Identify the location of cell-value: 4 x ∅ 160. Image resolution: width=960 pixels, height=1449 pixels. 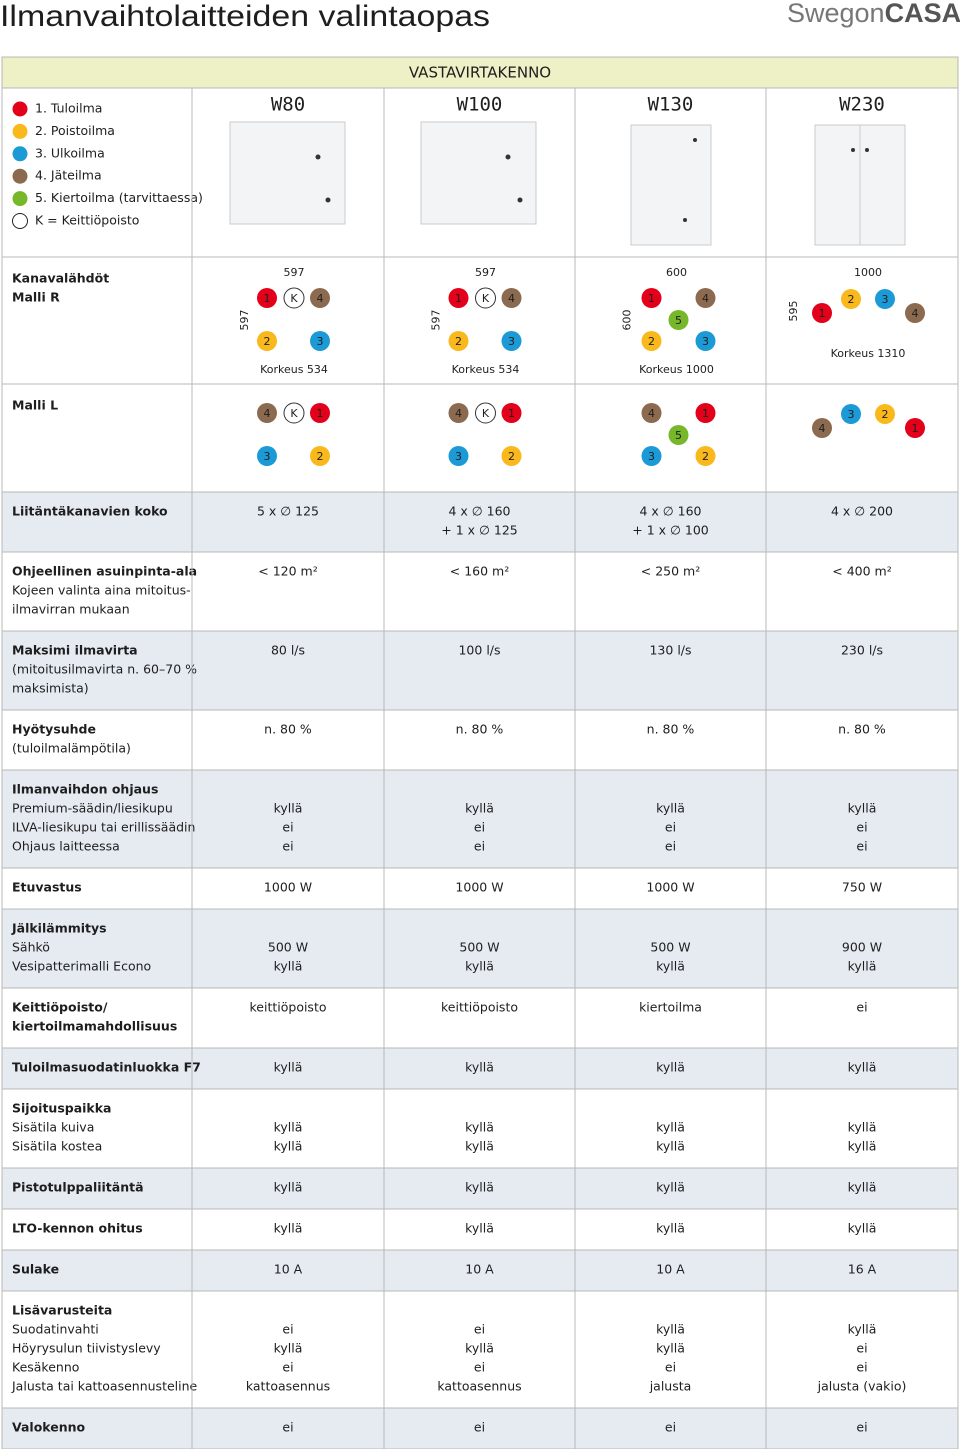
(670, 511).